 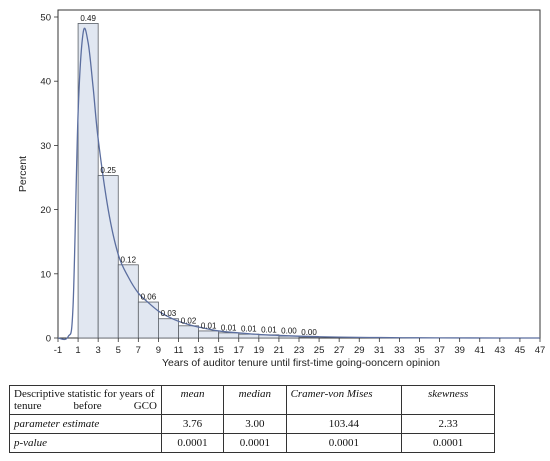 What do you see at coordinates (23, 174) in the screenshot?
I see `y-axis-title: Percent` at bounding box center [23, 174].